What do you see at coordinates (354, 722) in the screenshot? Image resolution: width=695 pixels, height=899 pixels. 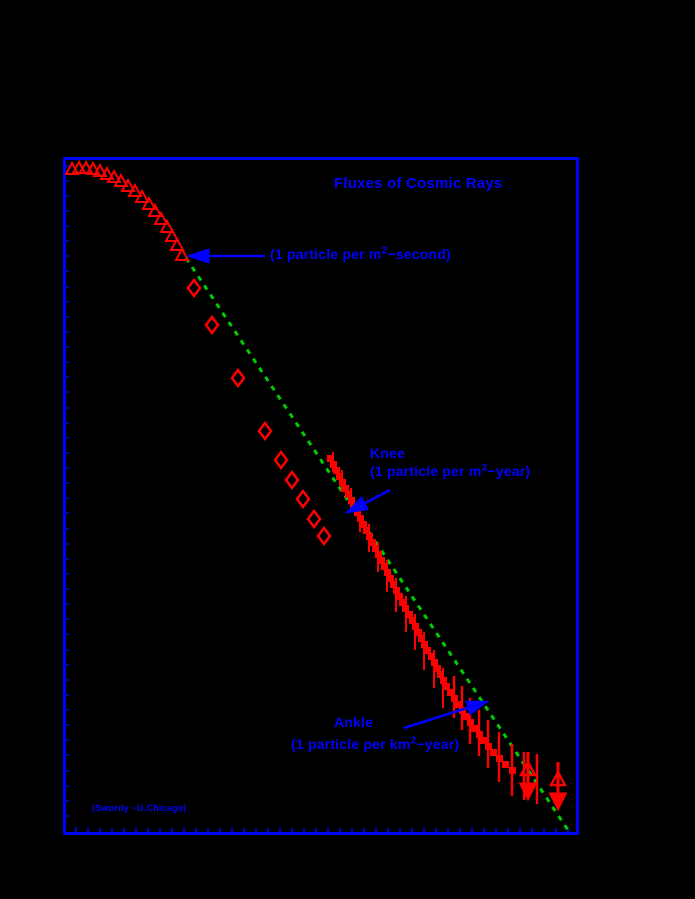 I see `ankle-label: Ankle` at bounding box center [354, 722].